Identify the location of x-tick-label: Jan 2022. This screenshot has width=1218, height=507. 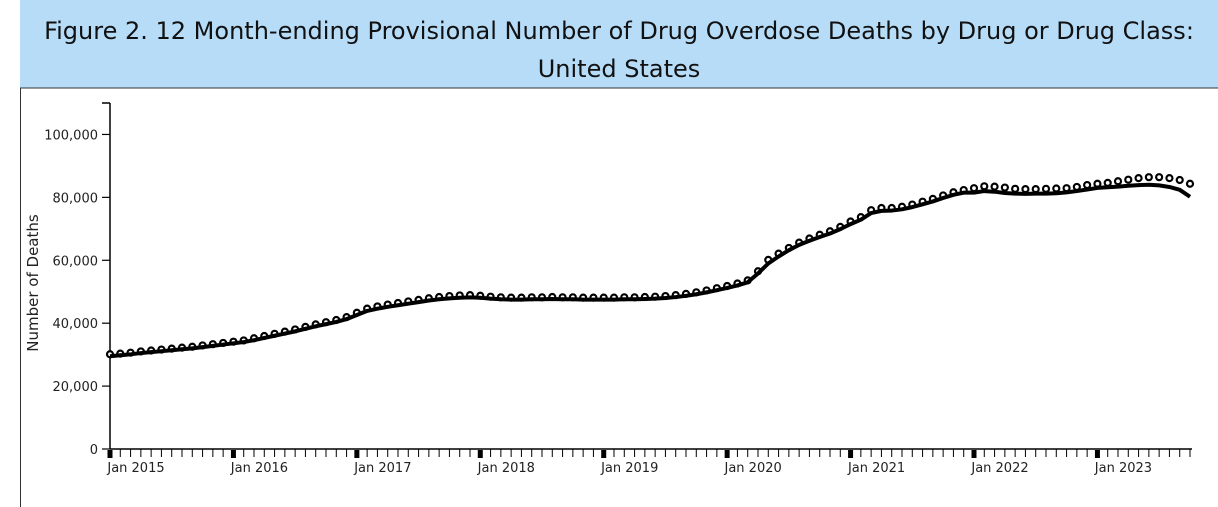
(999, 468).